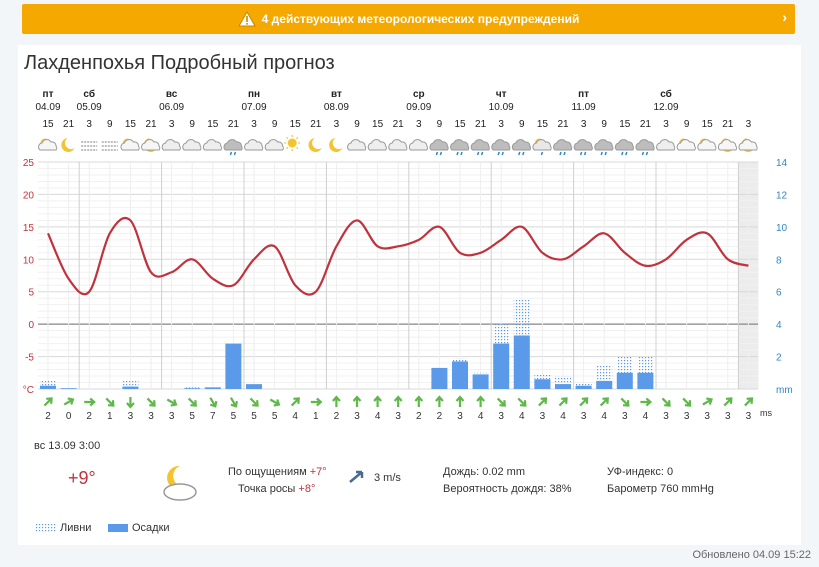 This screenshot has height=567, width=819. What do you see at coordinates (46, 528) in the screenshot?
I see `showers-swatch` at bounding box center [46, 528].